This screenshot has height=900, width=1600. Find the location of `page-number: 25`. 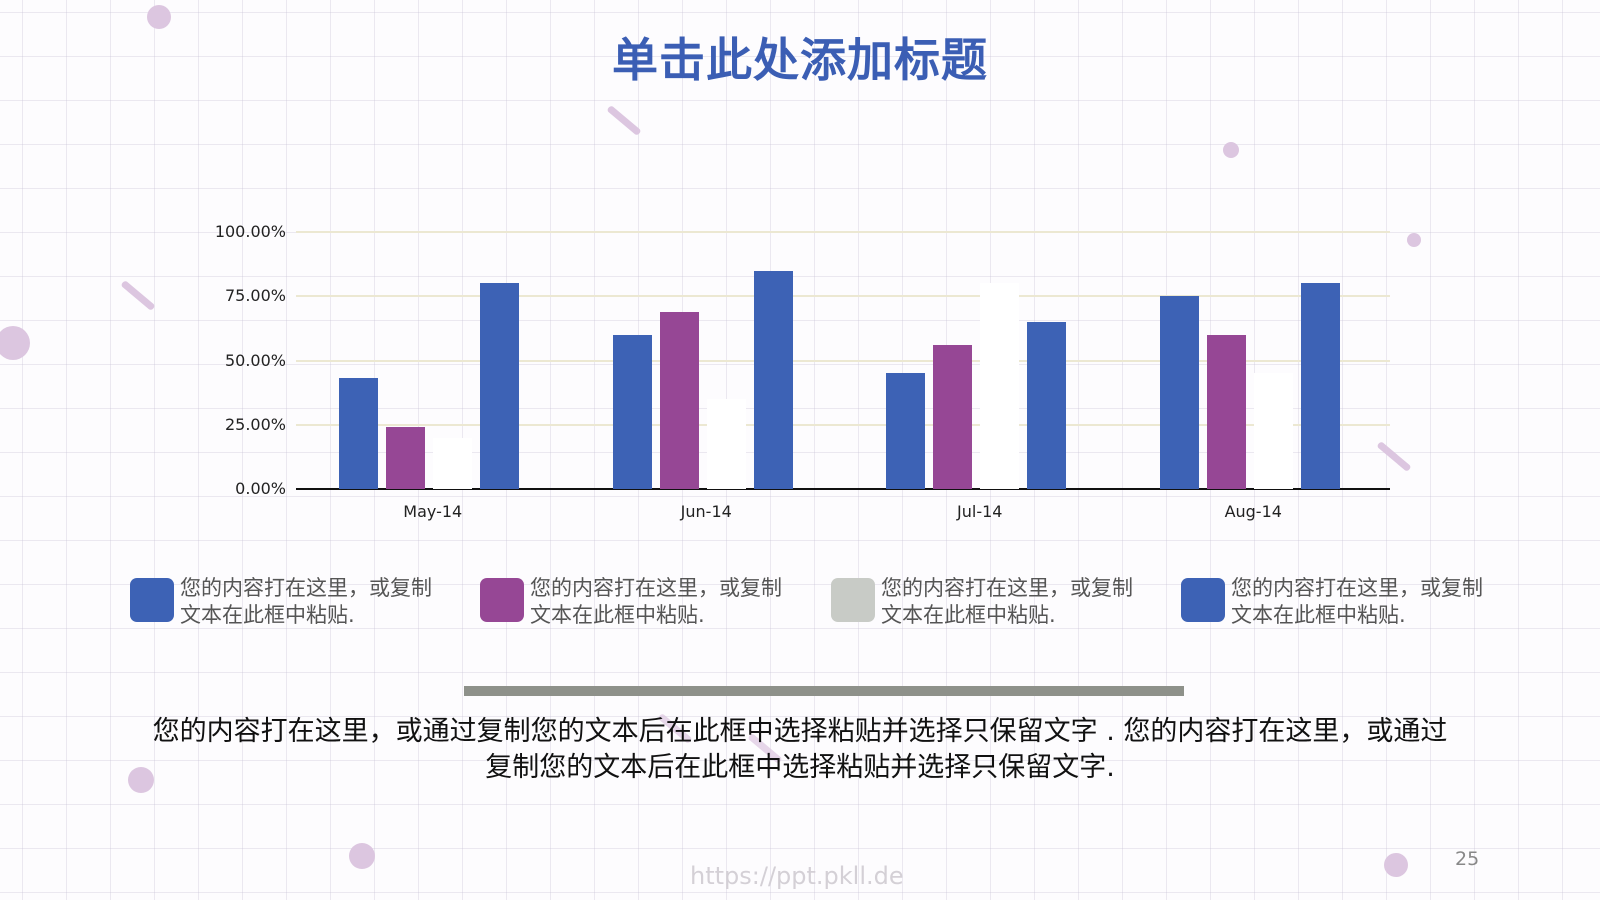

page-number: 25 is located at coordinates (1467, 859).